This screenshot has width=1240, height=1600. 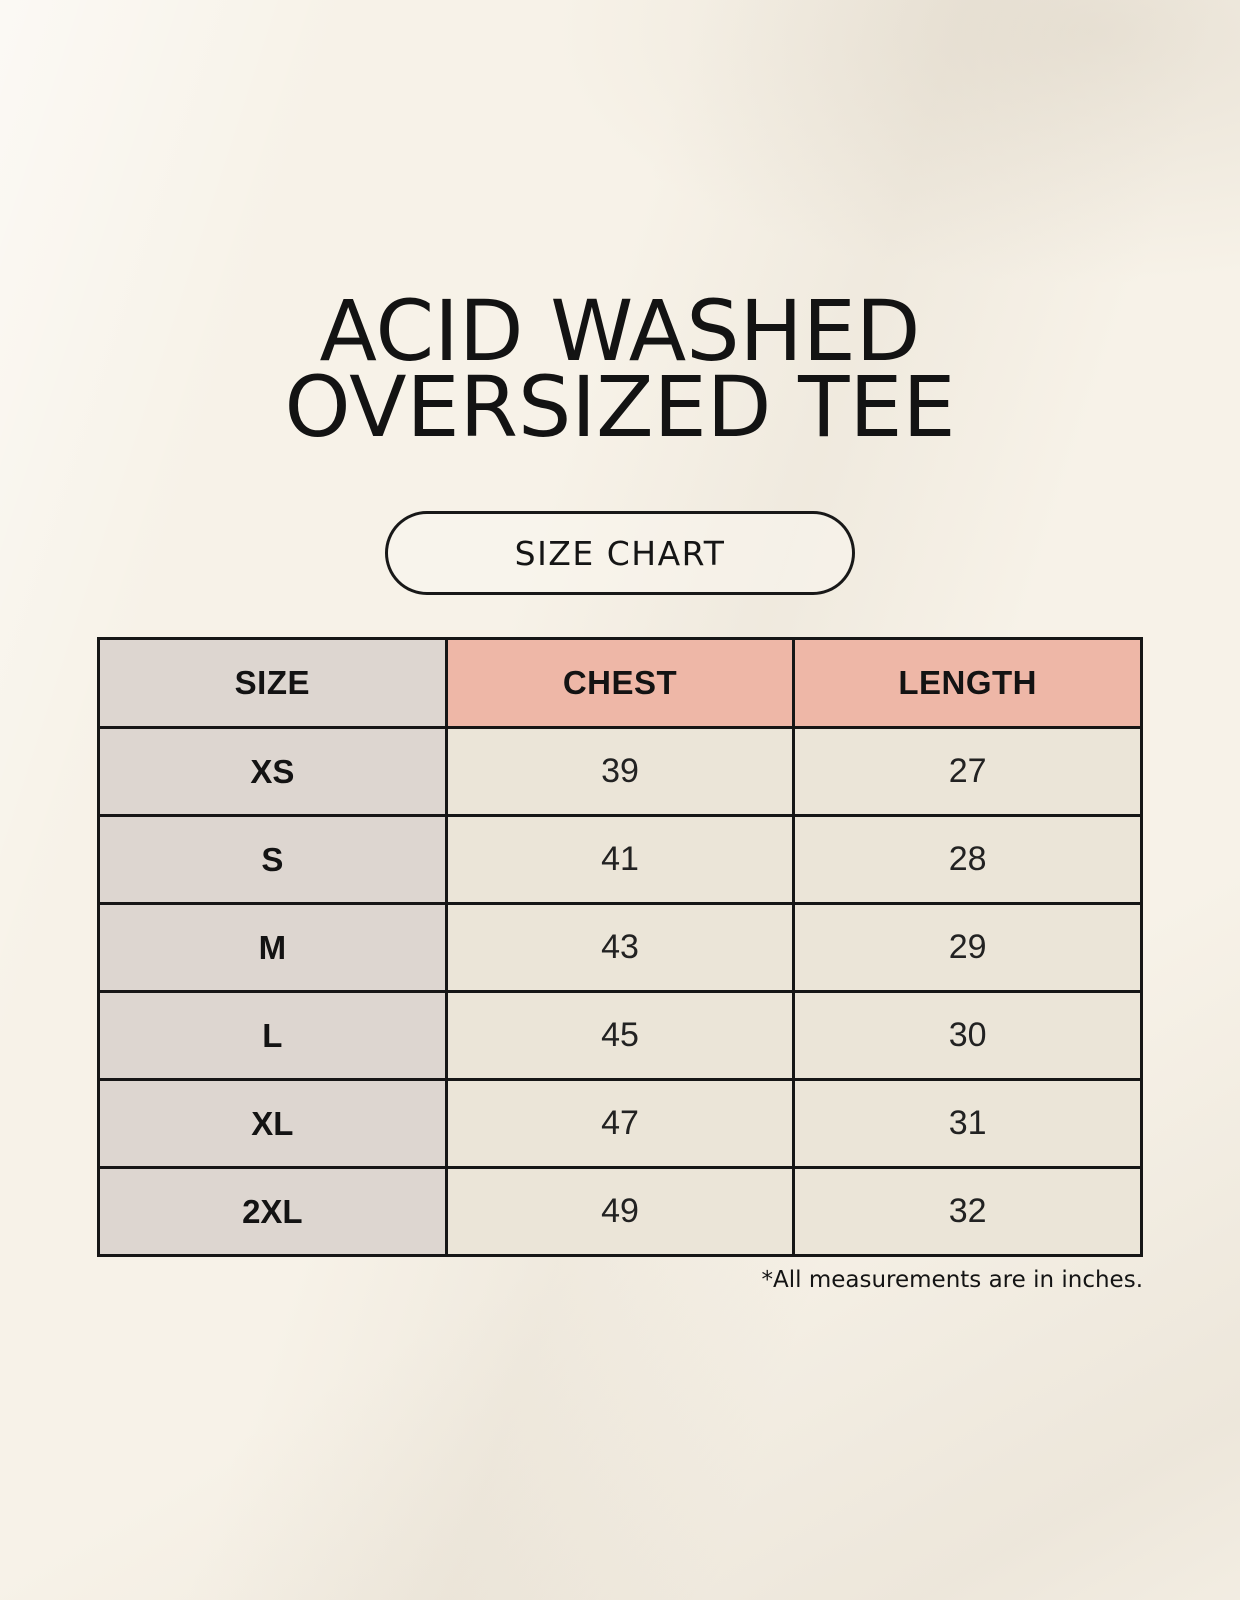 What do you see at coordinates (272, 860) in the screenshot?
I see `size-cell: S` at bounding box center [272, 860].